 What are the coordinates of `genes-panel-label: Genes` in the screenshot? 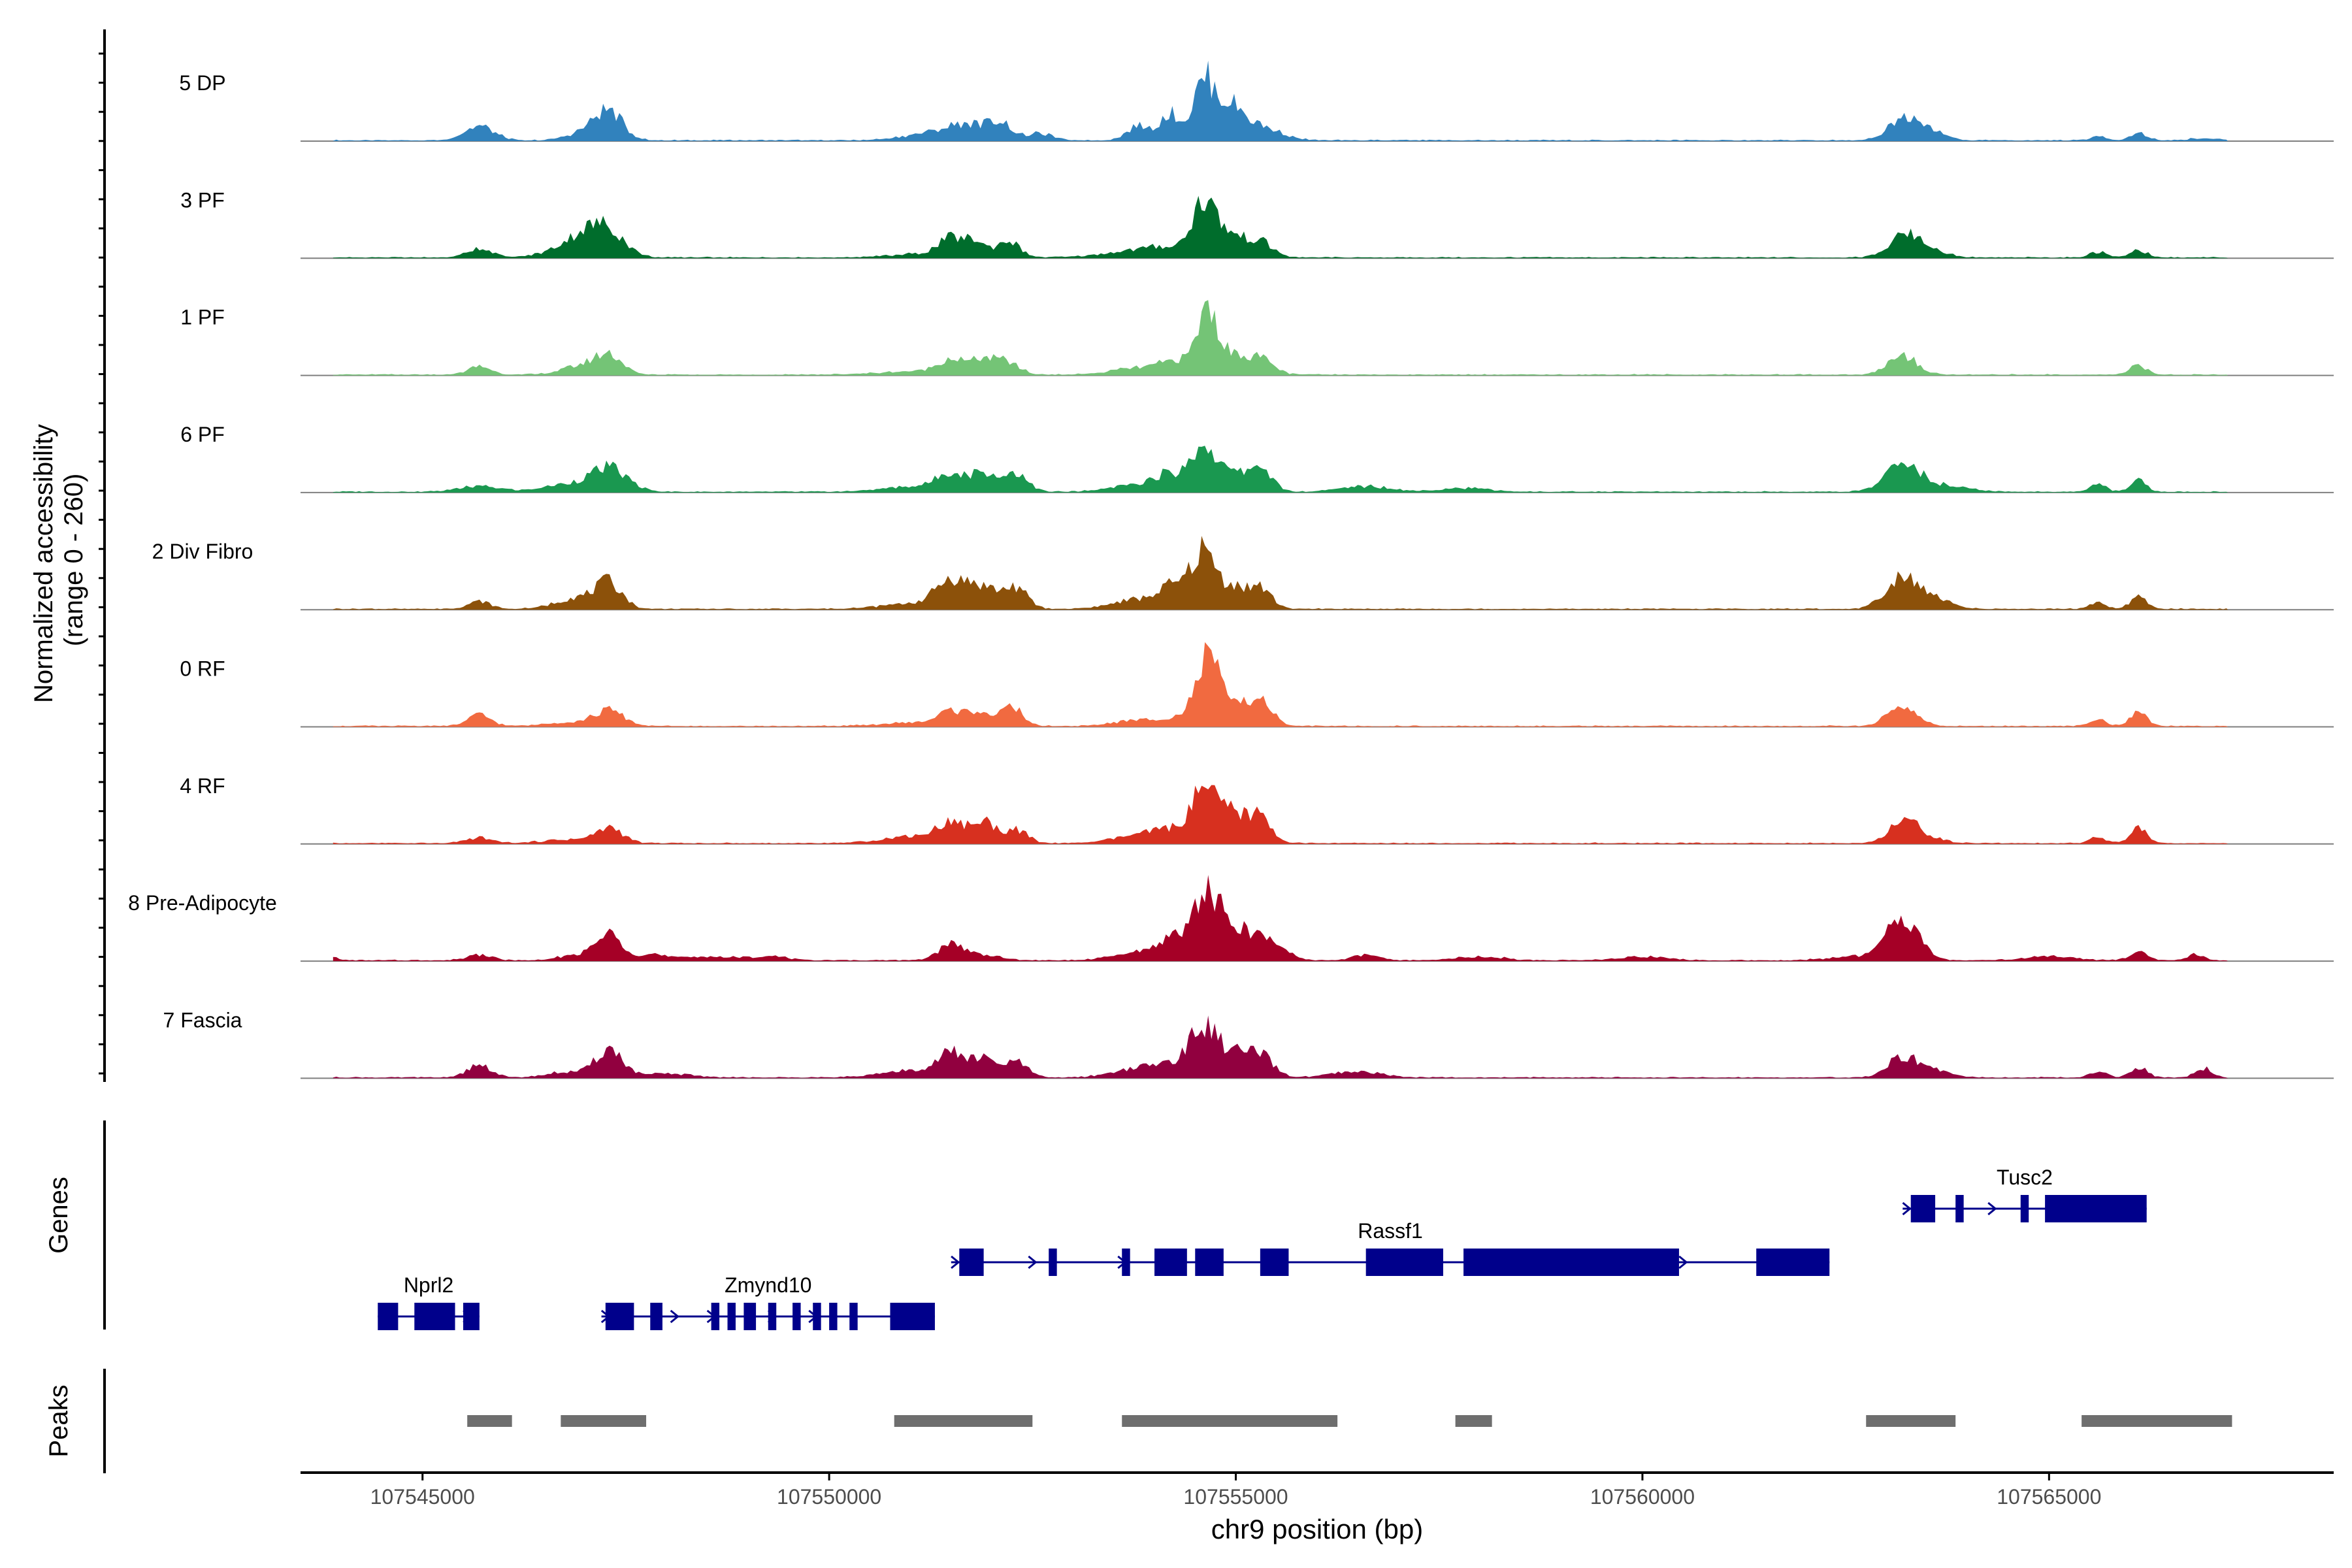 It's located at (58, 1215).